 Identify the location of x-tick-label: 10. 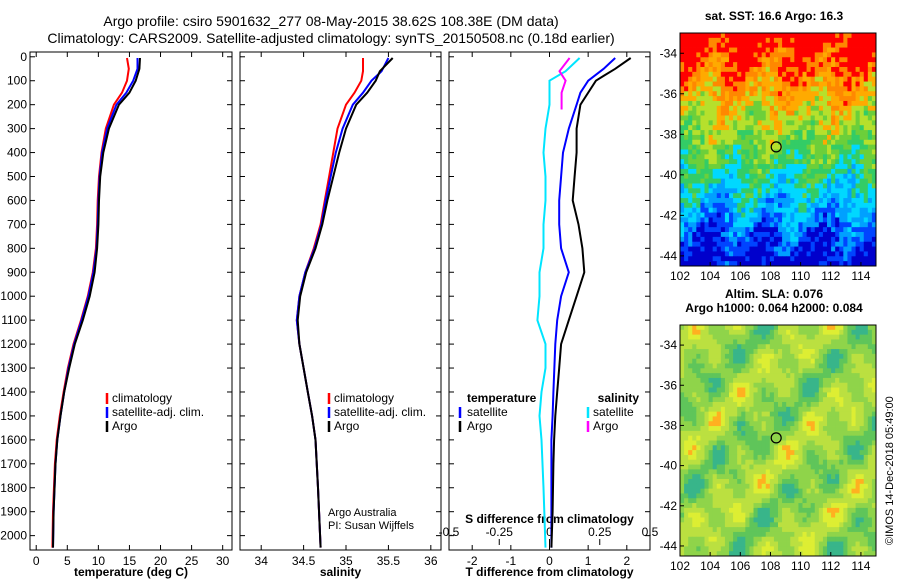
(99, 561).